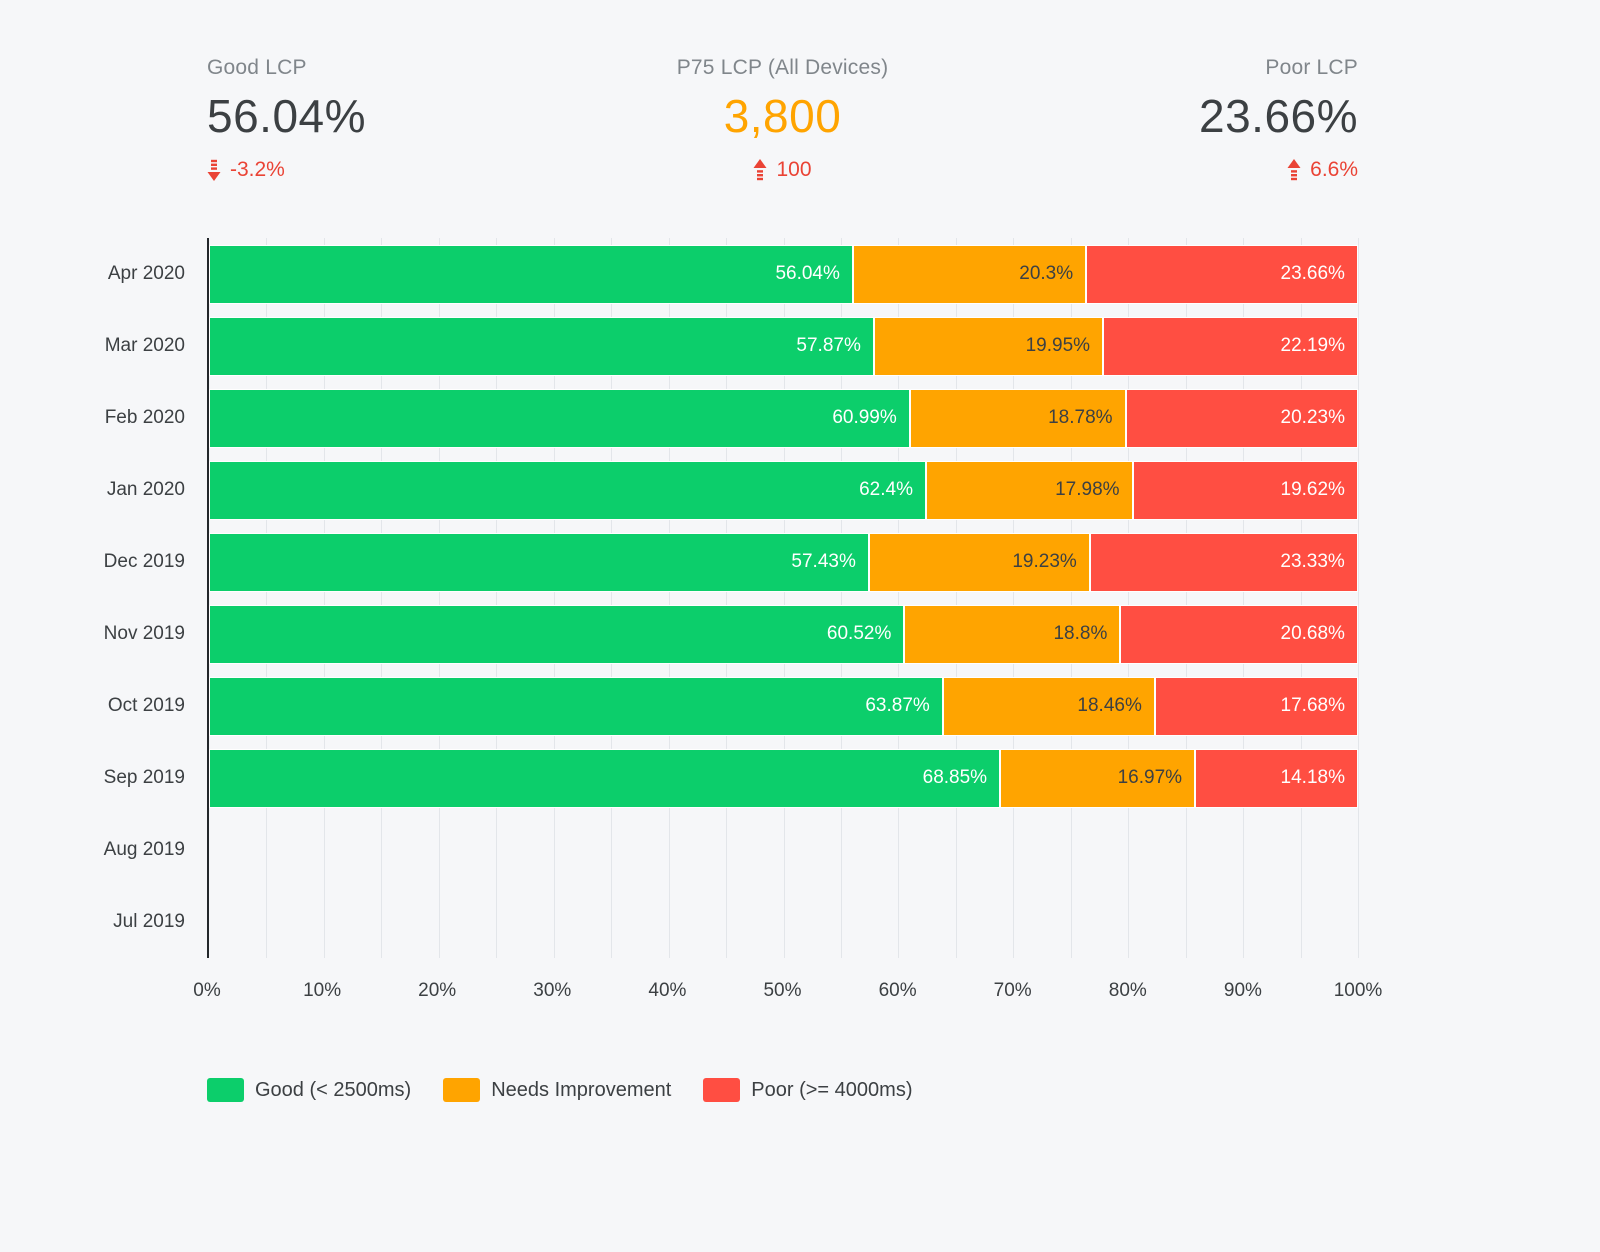 The width and height of the screenshot is (1600, 1252). Describe the element at coordinates (287, 116) in the screenshot. I see `kpi-value: 56.04%` at that location.